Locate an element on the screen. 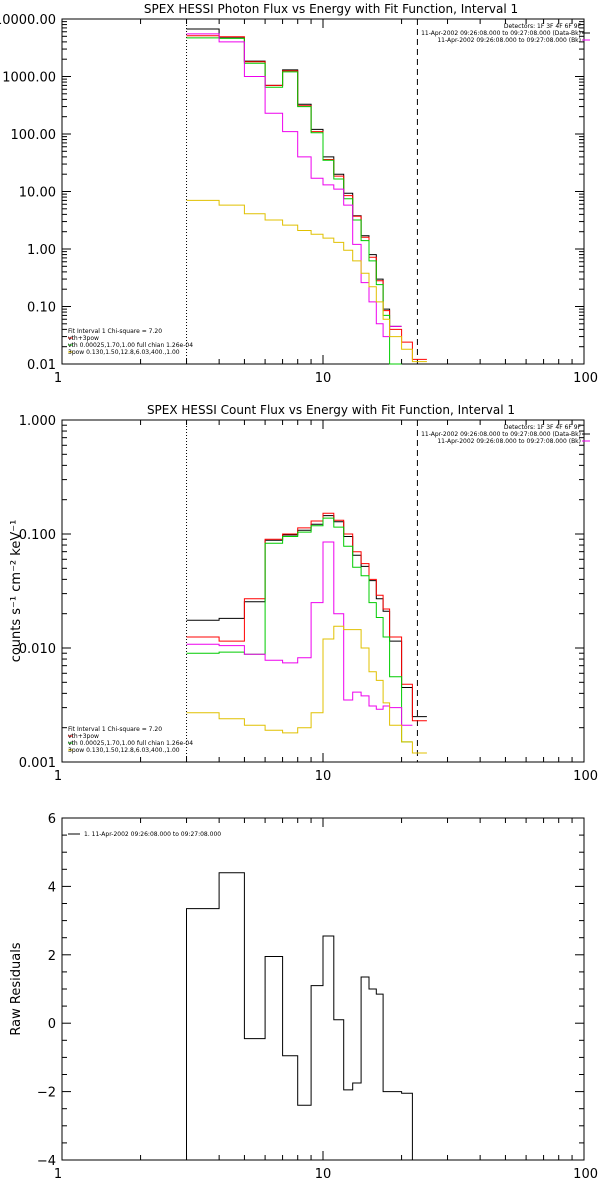  y-tick-label: 6 is located at coordinates (52, 819).